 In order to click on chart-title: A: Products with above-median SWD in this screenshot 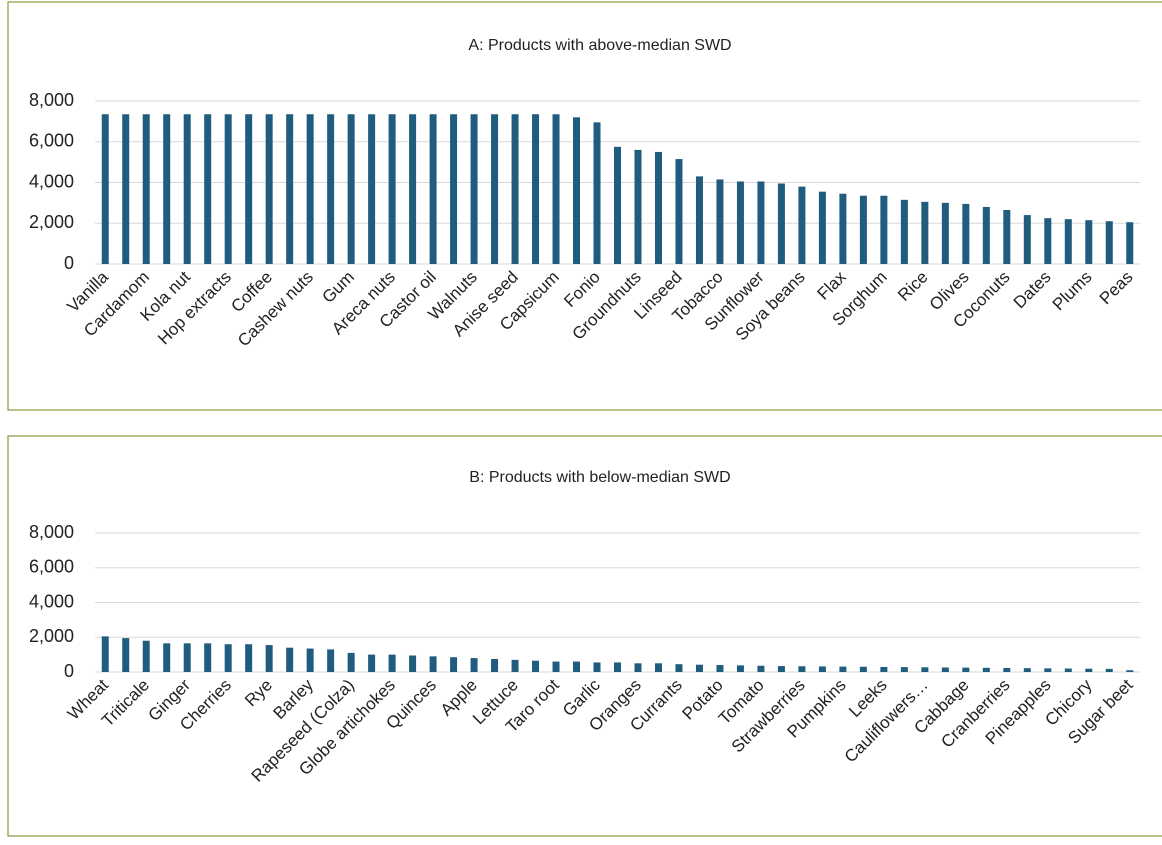, I will do `click(599, 45)`.